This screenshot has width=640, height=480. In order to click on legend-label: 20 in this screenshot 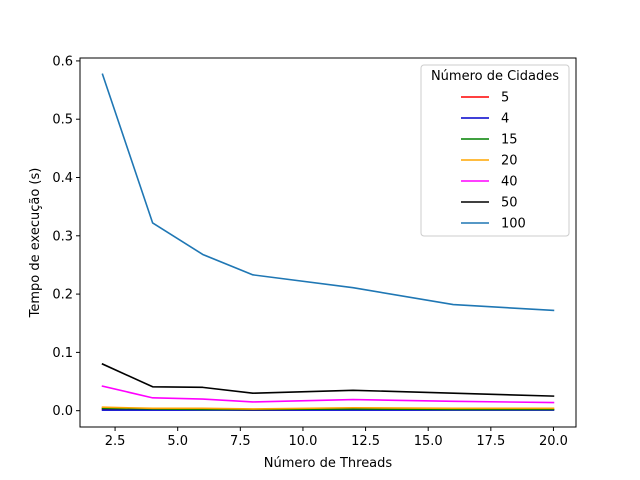, I will do `click(509, 161)`.